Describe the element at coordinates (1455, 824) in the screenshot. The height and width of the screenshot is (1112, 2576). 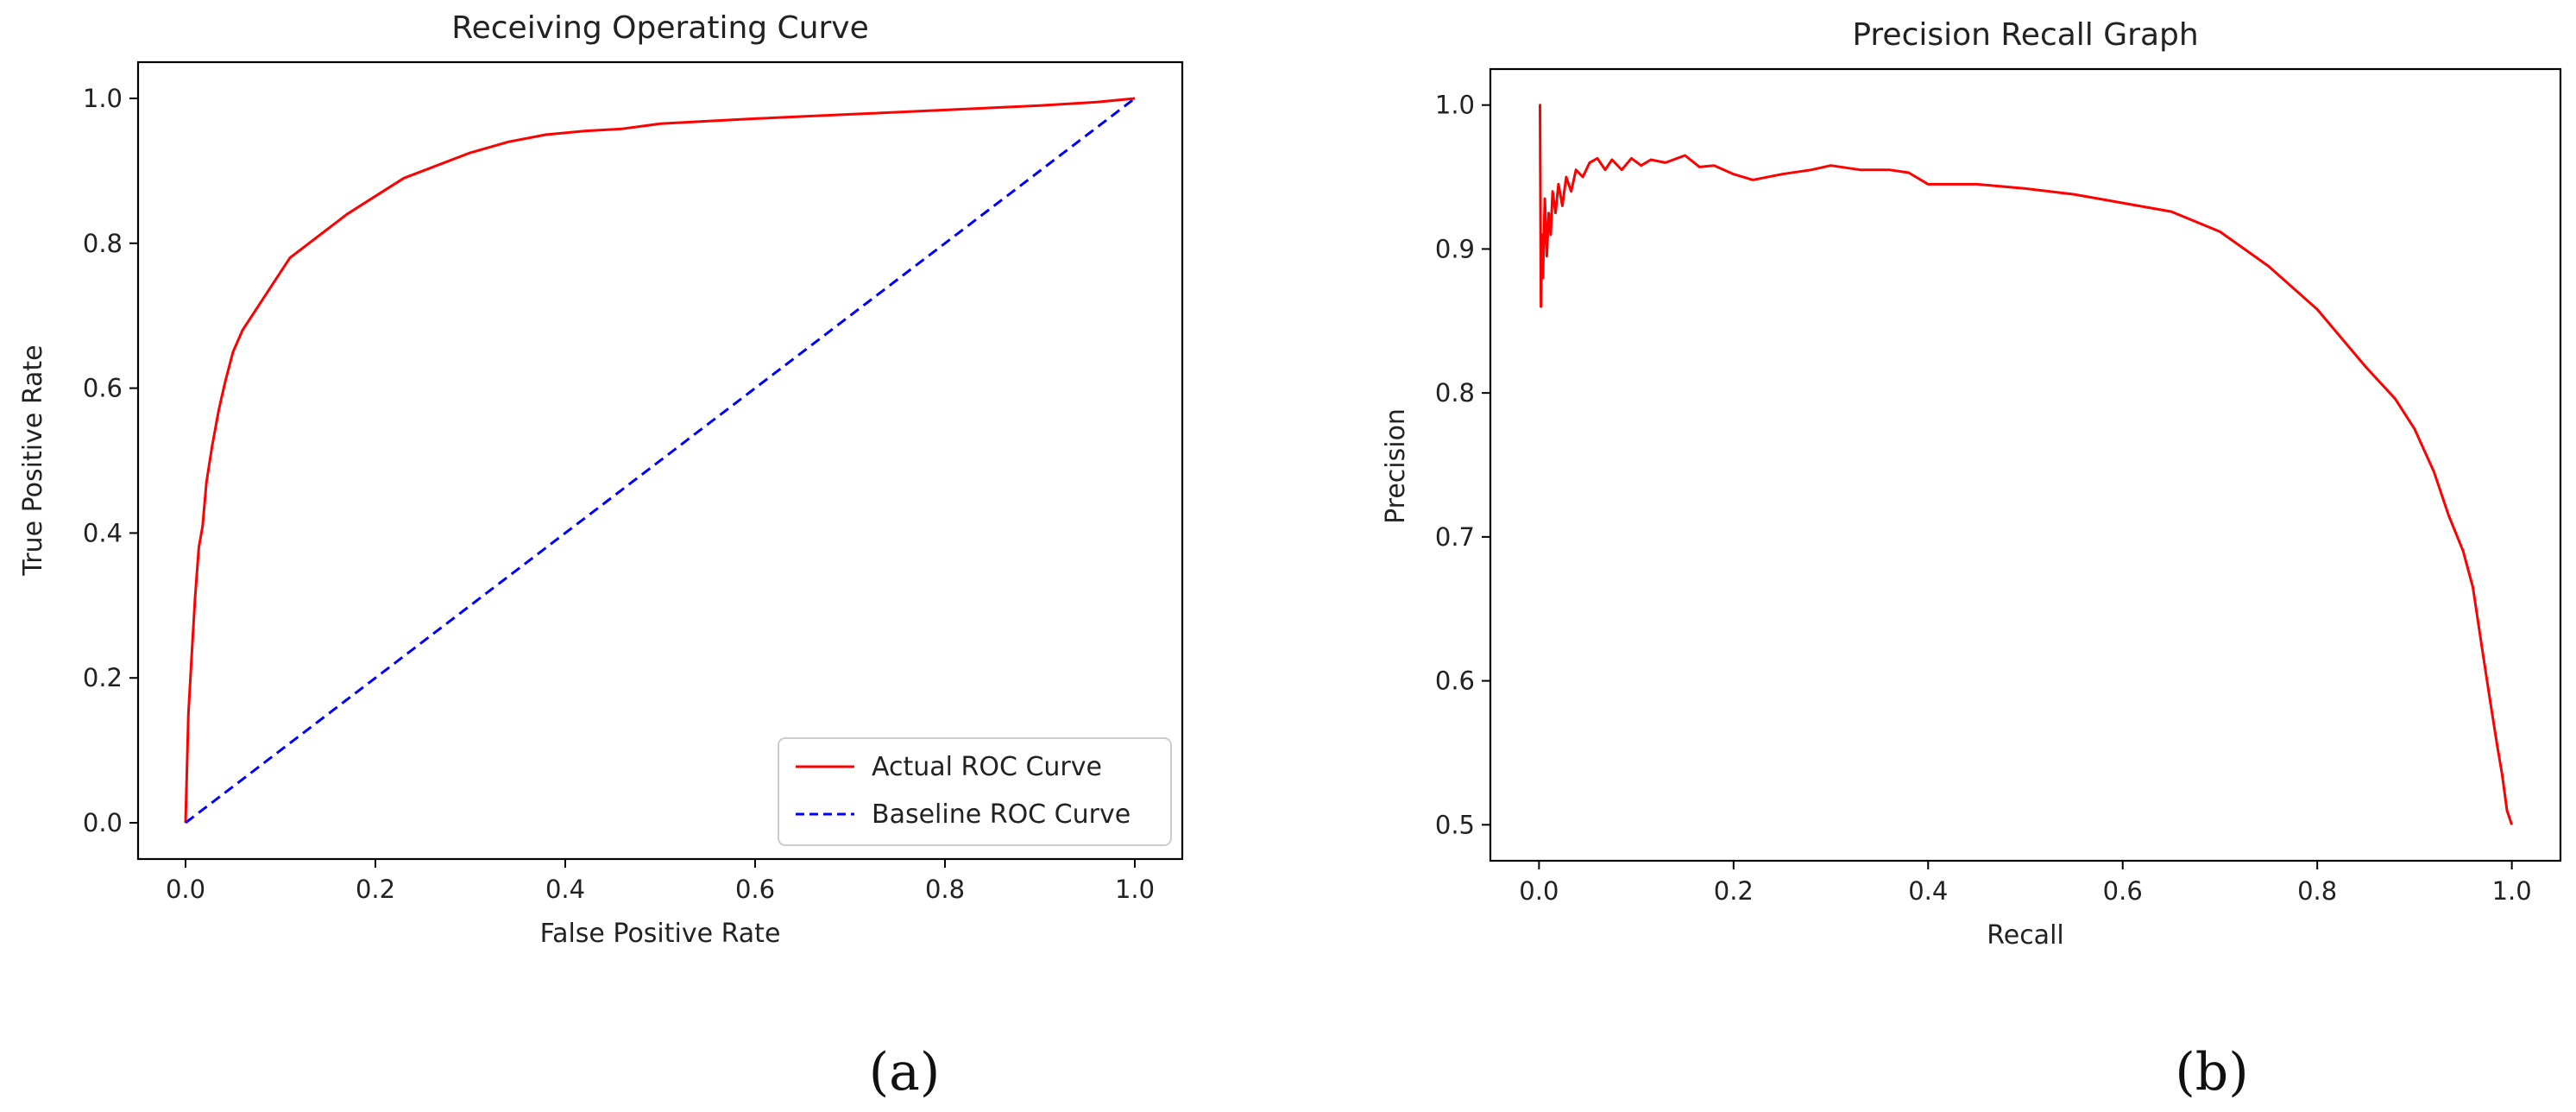
I see `pr-y-tick-label: 0.5` at that location.